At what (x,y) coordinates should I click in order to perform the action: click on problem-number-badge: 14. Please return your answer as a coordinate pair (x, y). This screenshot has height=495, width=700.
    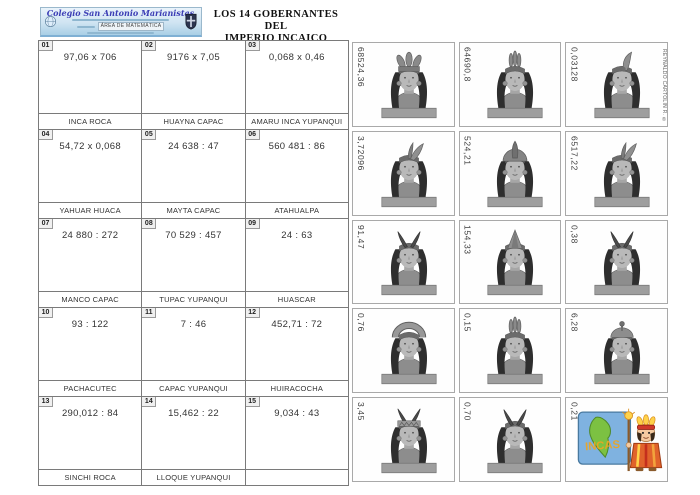
    Looking at the image, I should click on (149, 402).